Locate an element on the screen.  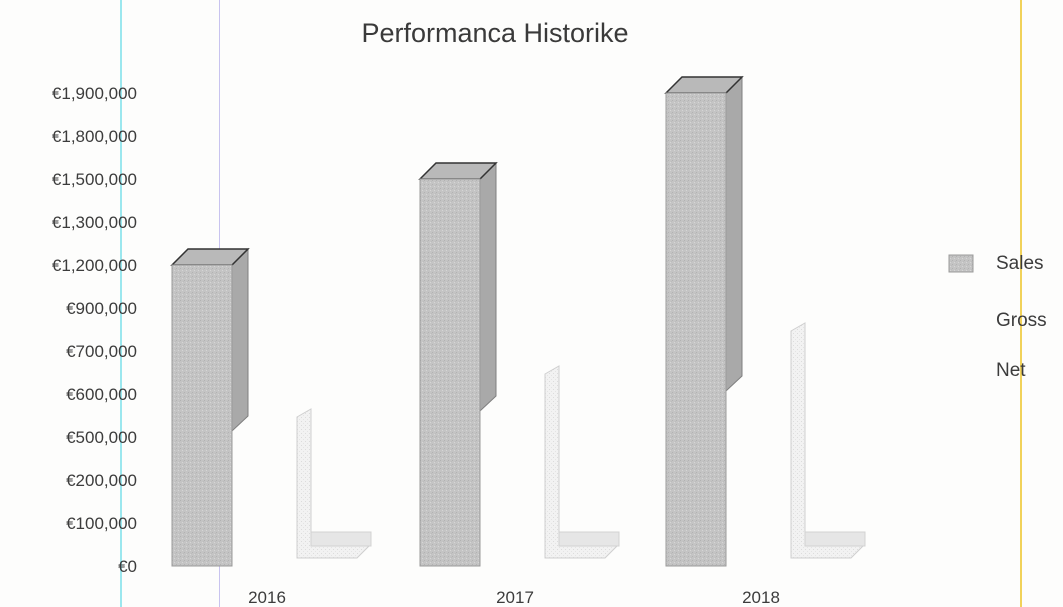
y-tick-label: €900,000 is located at coordinates (101, 308).